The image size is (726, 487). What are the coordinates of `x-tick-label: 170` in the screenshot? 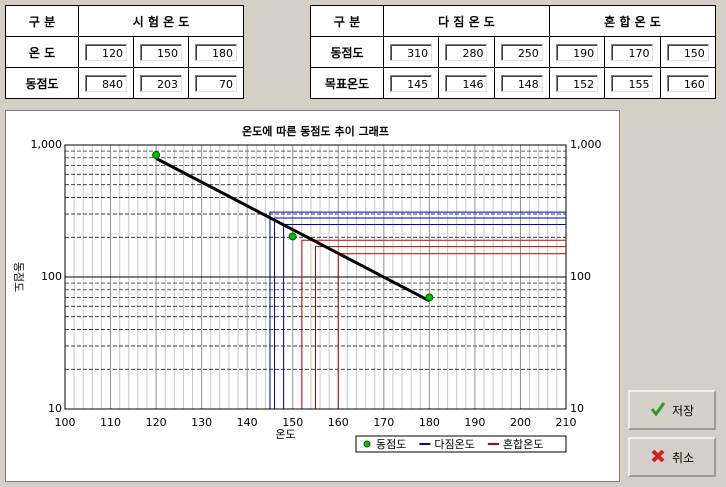 It's located at (383, 422).